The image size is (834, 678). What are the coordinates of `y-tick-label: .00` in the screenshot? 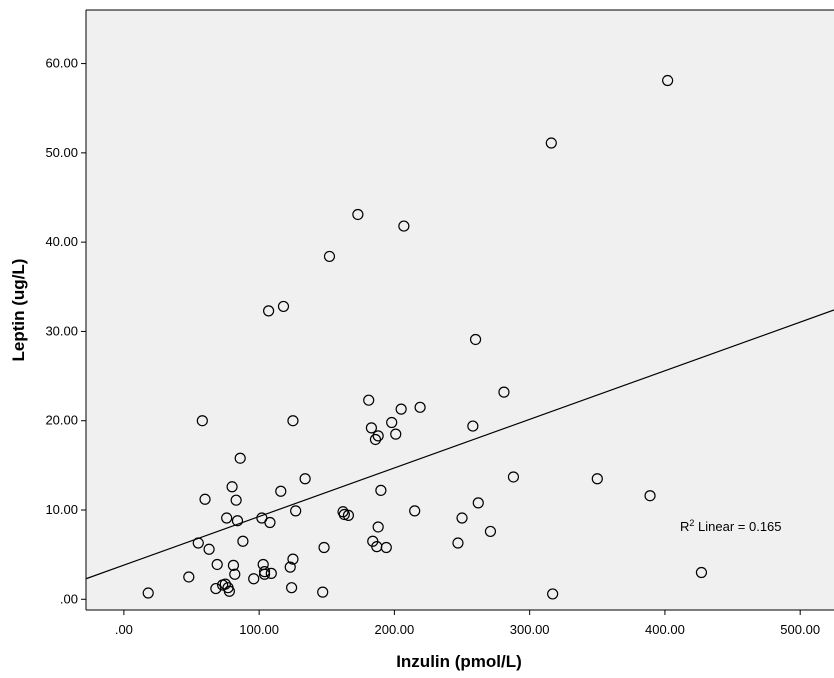 It's located at (69, 598).